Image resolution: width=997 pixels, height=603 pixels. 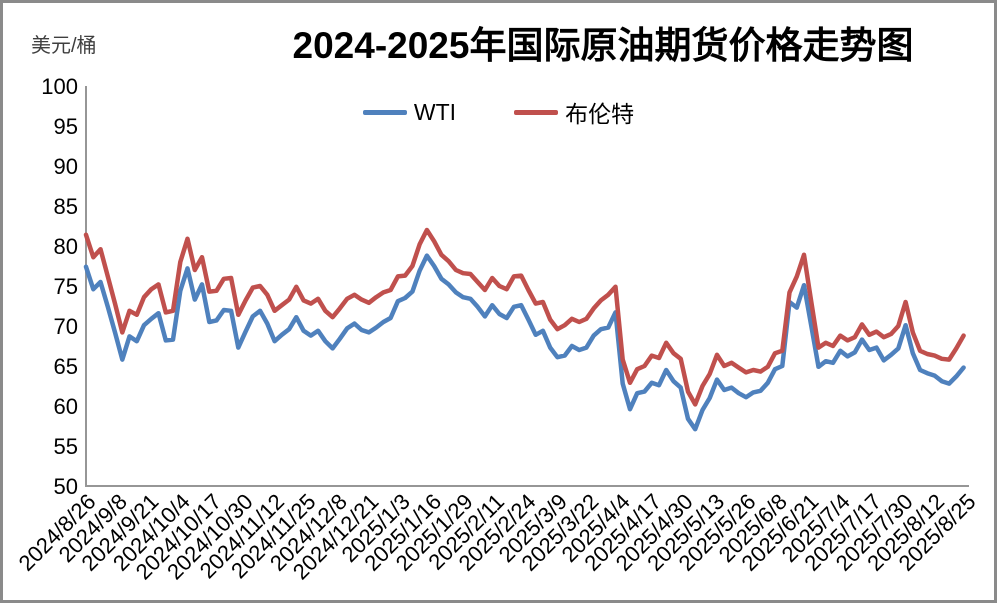 I want to click on chart-title: 2024-2025年国际原油期货价格走势图, so click(x=603, y=45).